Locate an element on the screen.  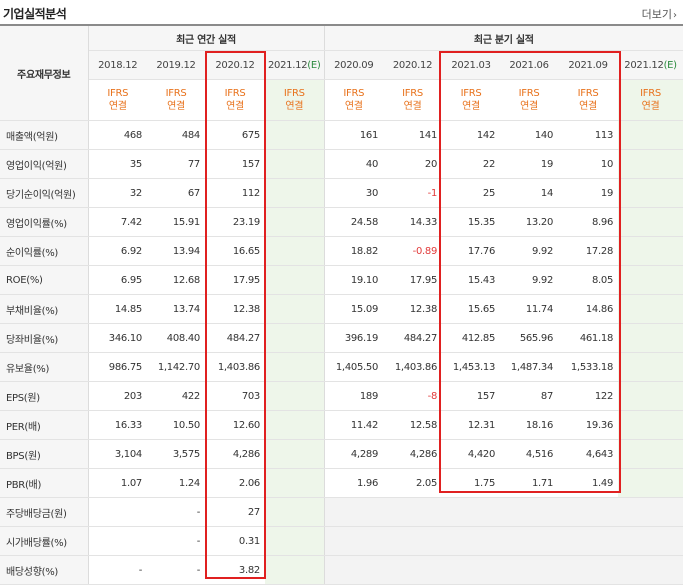
value-cell: 3.82 is located at coordinates (235, 570).